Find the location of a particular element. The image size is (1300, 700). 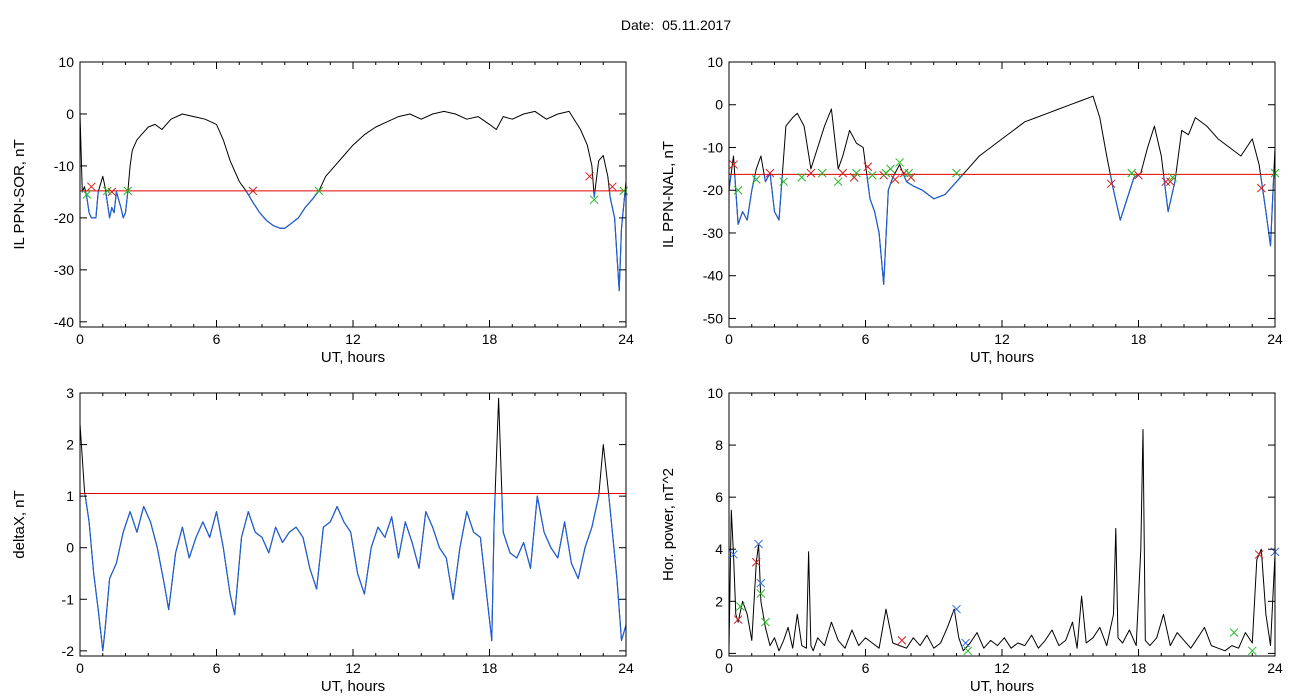

y-tick-label: -2 is located at coordinates (68, 651).